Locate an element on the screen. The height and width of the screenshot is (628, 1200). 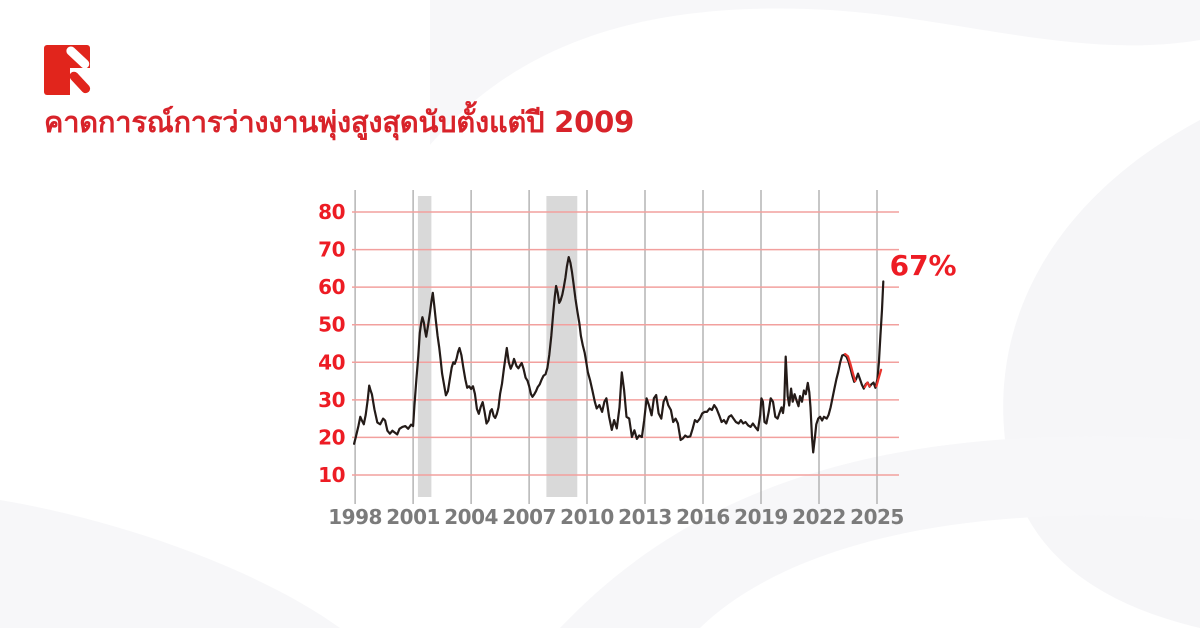
svg-text: 10 is located at coordinates (331, 475).